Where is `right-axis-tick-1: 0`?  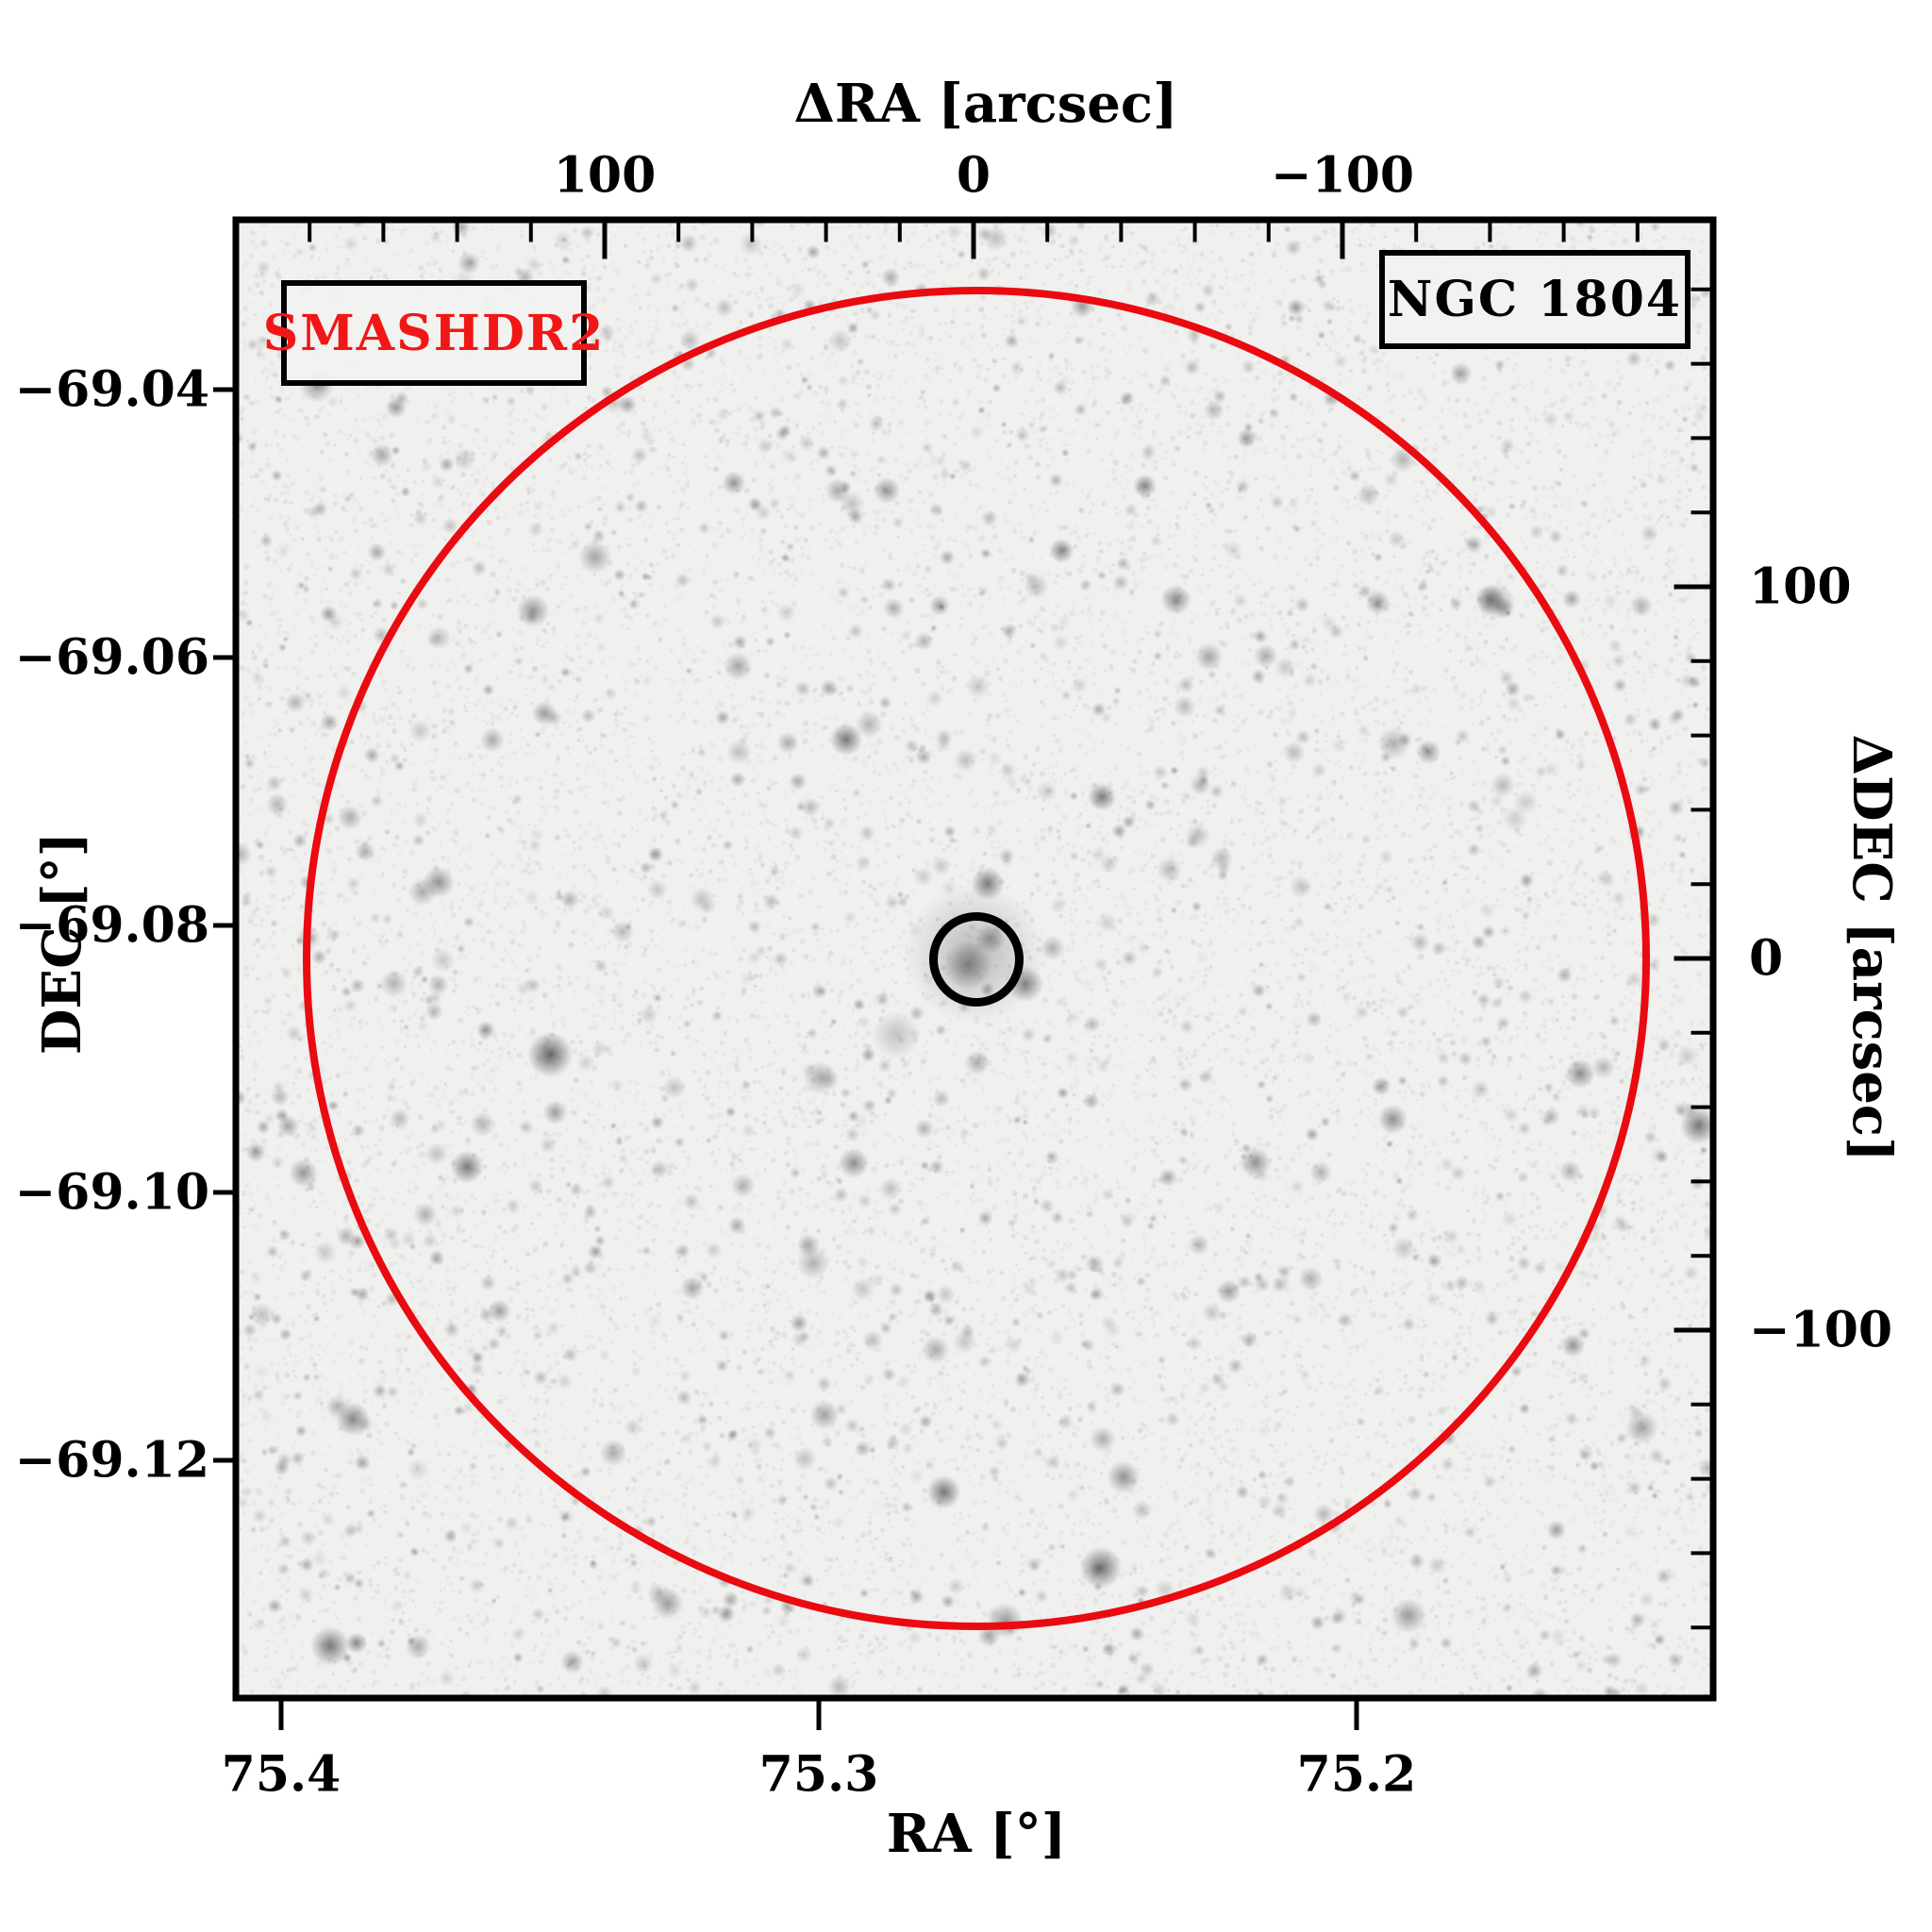
right-axis-tick-1: 0 is located at coordinates (1767, 959).